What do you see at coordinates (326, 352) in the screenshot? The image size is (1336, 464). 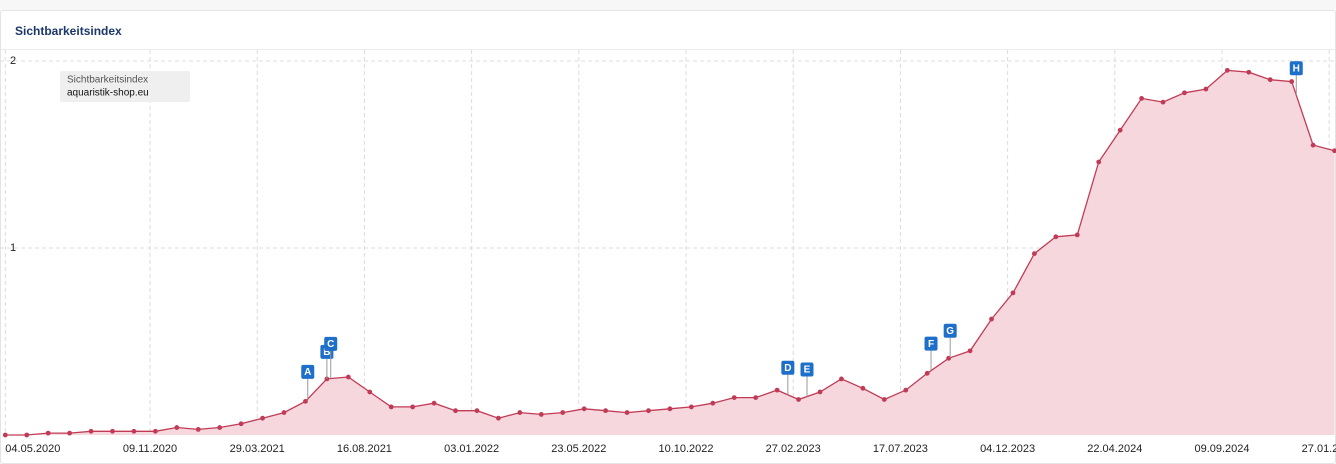 I see `marker-label: B` at bounding box center [326, 352].